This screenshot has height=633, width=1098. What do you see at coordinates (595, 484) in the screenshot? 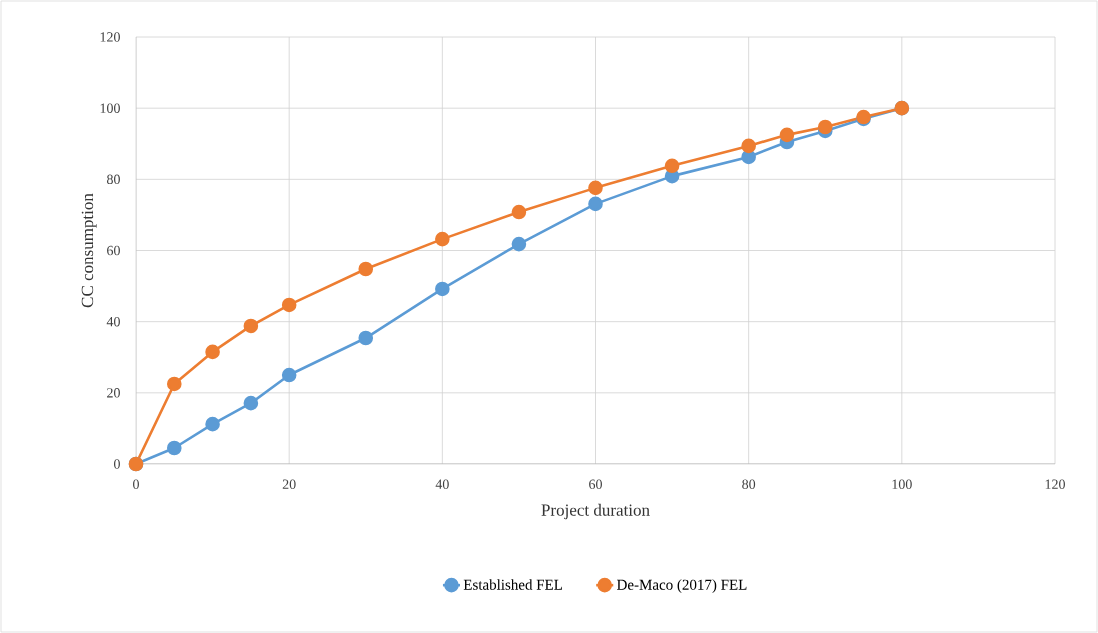
I see `x-tick-label: 60` at bounding box center [595, 484].